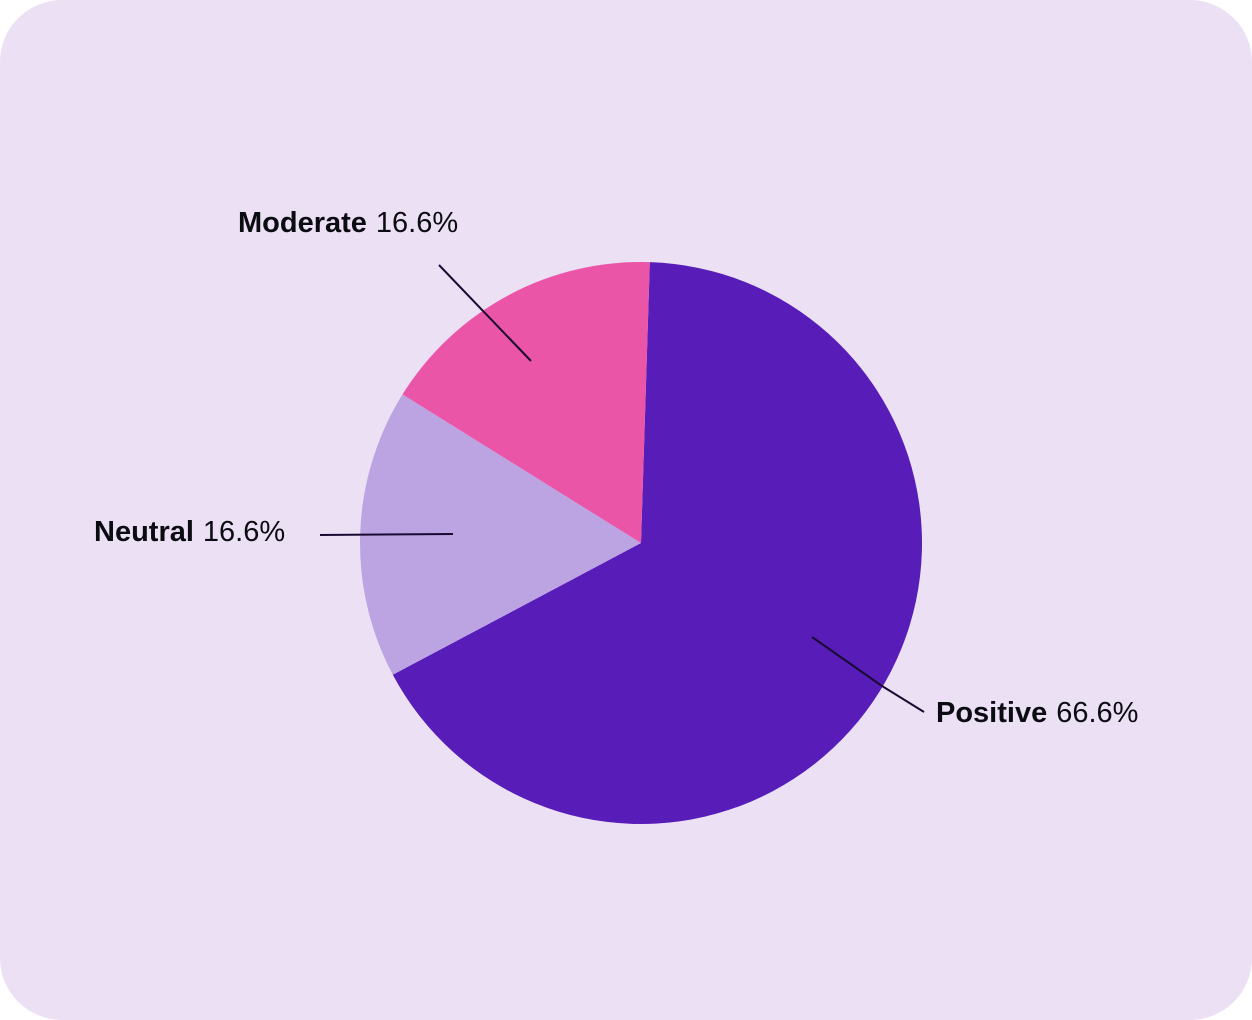  Describe the element at coordinates (991, 713) in the screenshot. I see `slice-name: Positive` at that location.